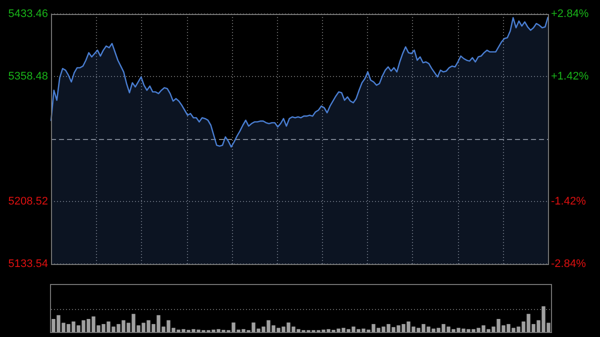 The height and width of the screenshot is (337, 600). What do you see at coordinates (568, 202) in the screenshot?
I see `y2-tick-label: -1.42%` at bounding box center [568, 202].